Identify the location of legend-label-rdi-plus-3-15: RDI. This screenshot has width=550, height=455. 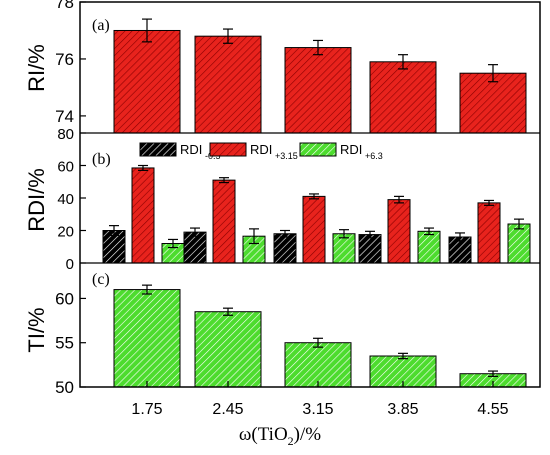
(261, 149).